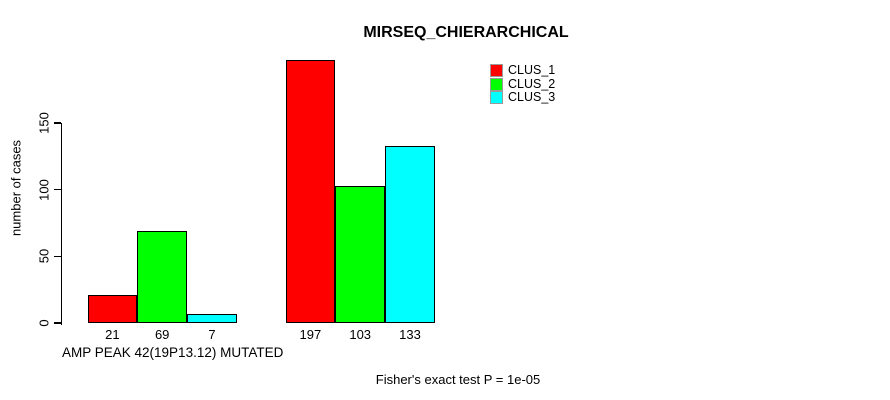 The height and width of the screenshot is (400, 890). What do you see at coordinates (410, 334) in the screenshot?
I see `bar-value-label: 133` at bounding box center [410, 334].